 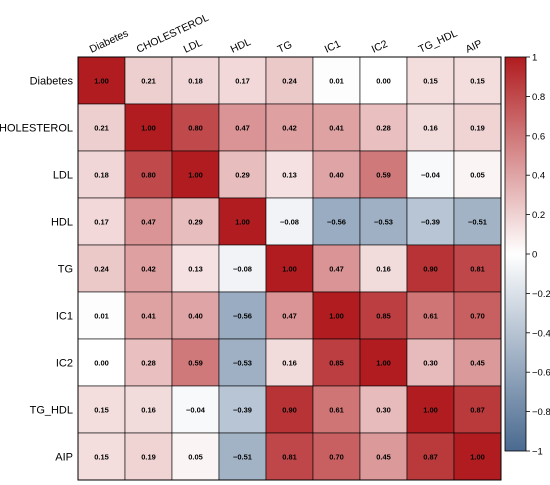 I want to click on cell-value-label: 0.05, so click(x=195, y=457).